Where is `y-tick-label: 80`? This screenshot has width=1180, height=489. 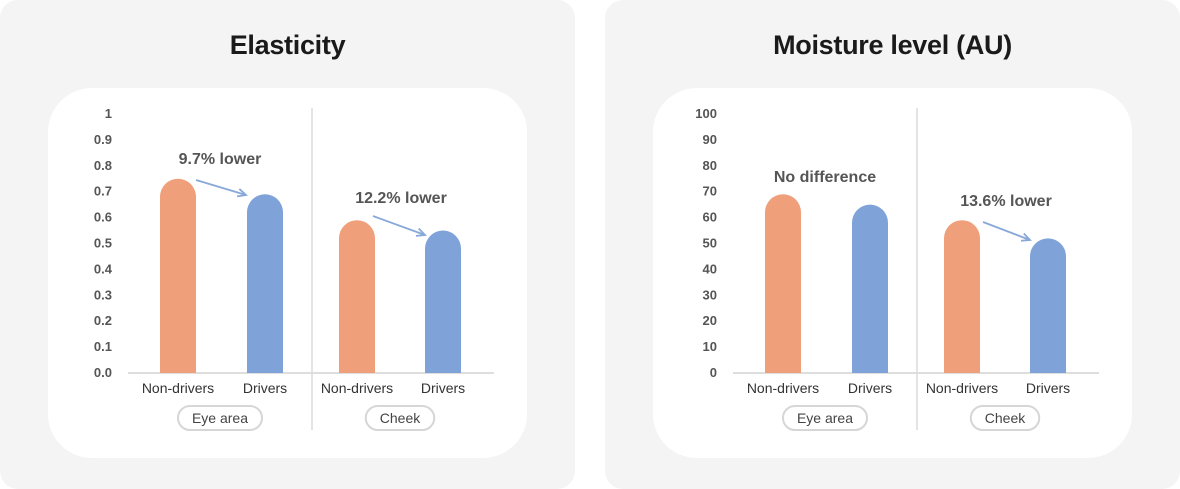 y-tick-label: 80 is located at coordinates (710, 165).